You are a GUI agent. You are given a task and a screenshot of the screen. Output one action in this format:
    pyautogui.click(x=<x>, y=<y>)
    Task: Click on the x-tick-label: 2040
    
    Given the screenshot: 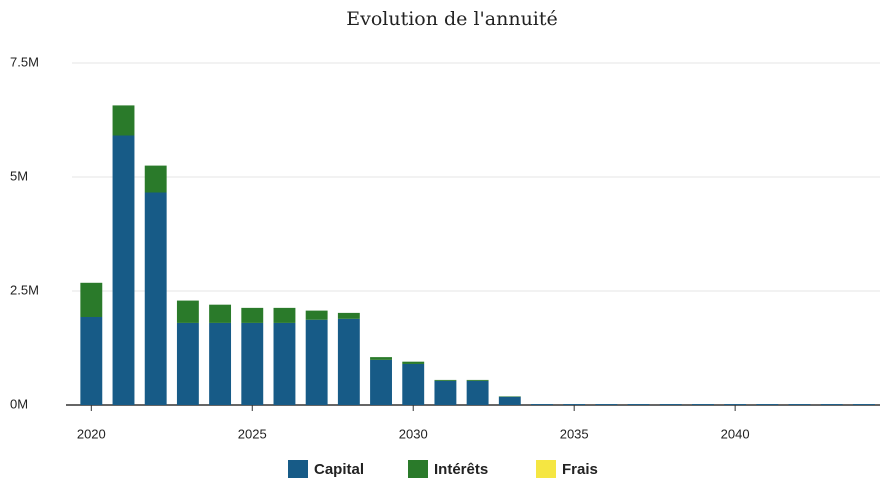 What is the action you would take?
    pyautogui.click(x=735, y=433)
    